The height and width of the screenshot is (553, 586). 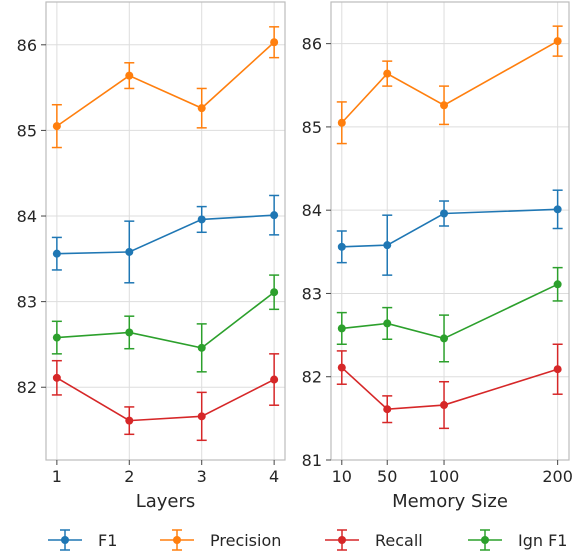 What do you see at coordinates (245, 540) in the screenshot?
I see `legend-label: Precision` at bounding box center [245, 540].